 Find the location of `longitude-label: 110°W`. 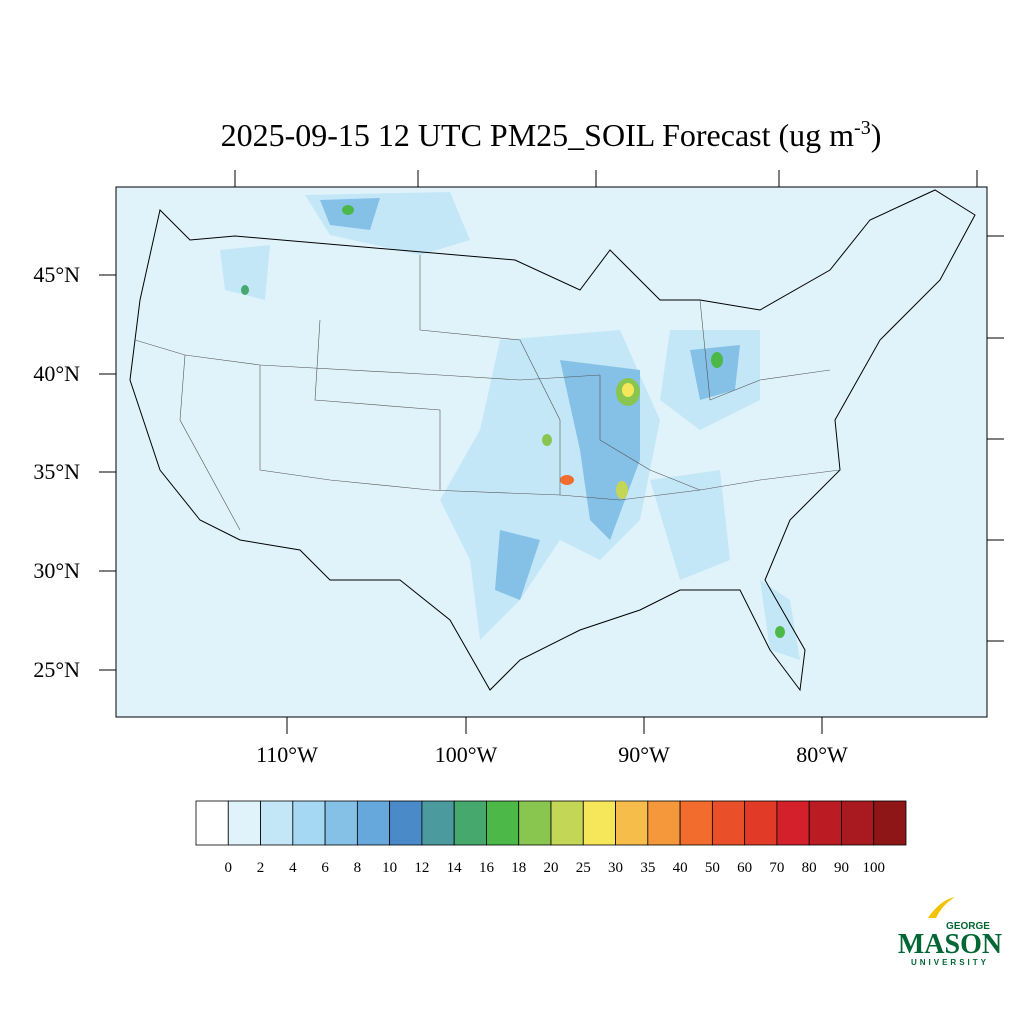

longitude-label: 110°W is located at coordinates (287, 754).